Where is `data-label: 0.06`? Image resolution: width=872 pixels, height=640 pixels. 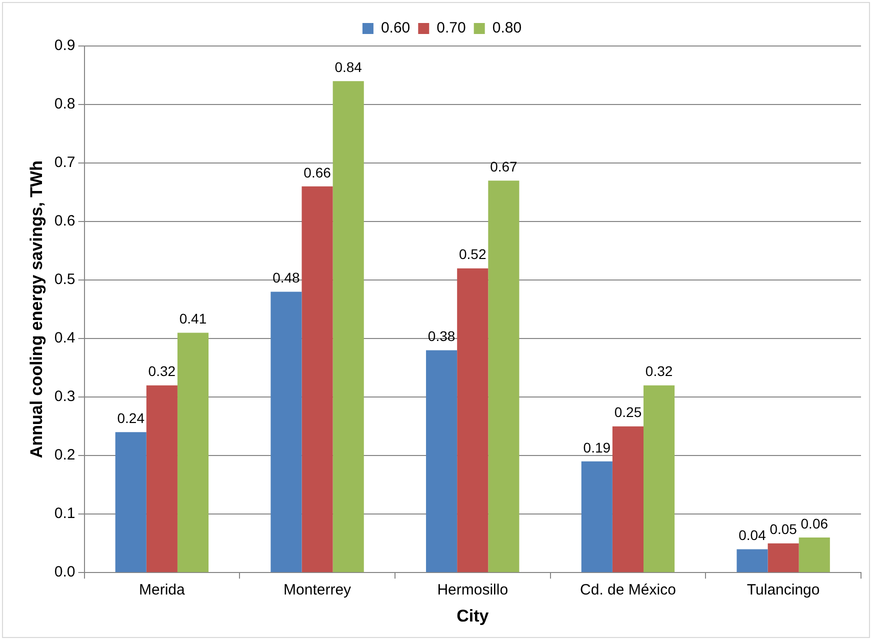
data-label: 0.06 is located at coordinates (814, 523).